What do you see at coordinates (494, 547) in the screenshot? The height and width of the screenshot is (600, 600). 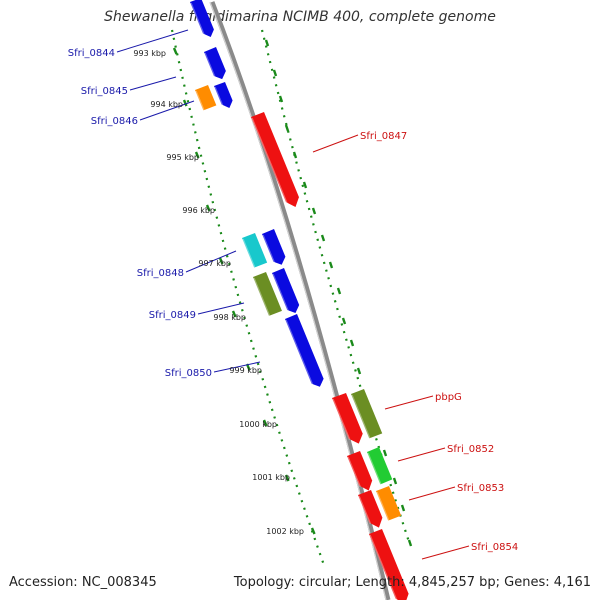 I see `gene-label-right: Sfri_0854` at bounding box center [494, 547].